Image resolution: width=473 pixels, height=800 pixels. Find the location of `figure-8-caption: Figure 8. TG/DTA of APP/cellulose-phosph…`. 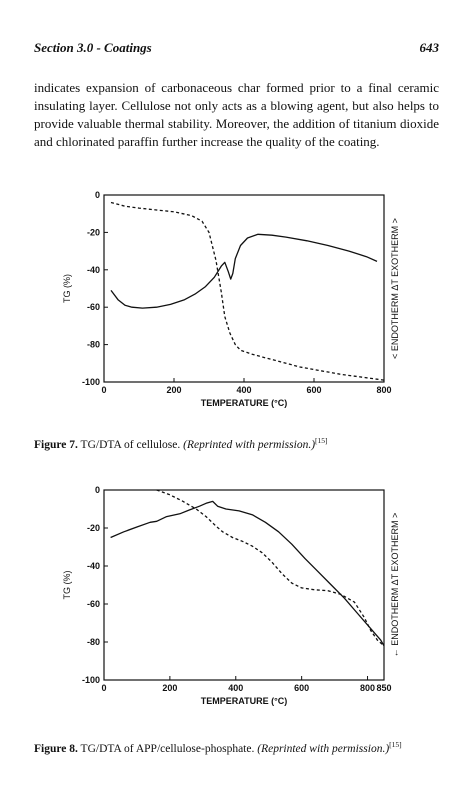

figure-8-caption: Figure 8. TG/DTA of APP/cellulose-phosph… is located at coordinates (243, 747).